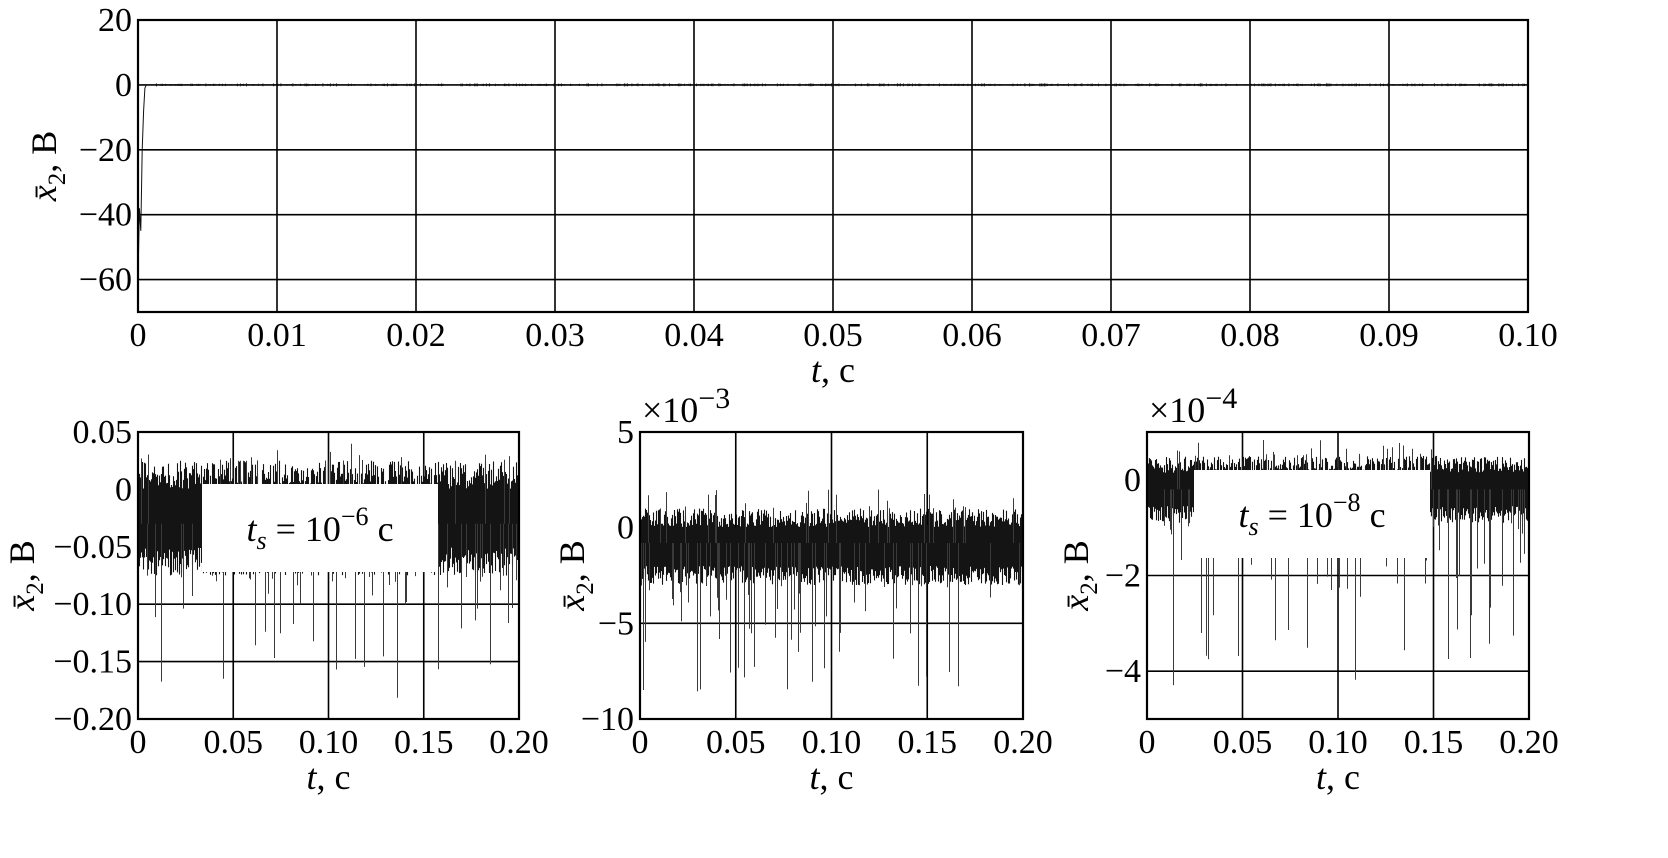  Describe the element at coordinates (234, 742) in the screenshot. I see `left-xtick-label: 0.05` at that location.